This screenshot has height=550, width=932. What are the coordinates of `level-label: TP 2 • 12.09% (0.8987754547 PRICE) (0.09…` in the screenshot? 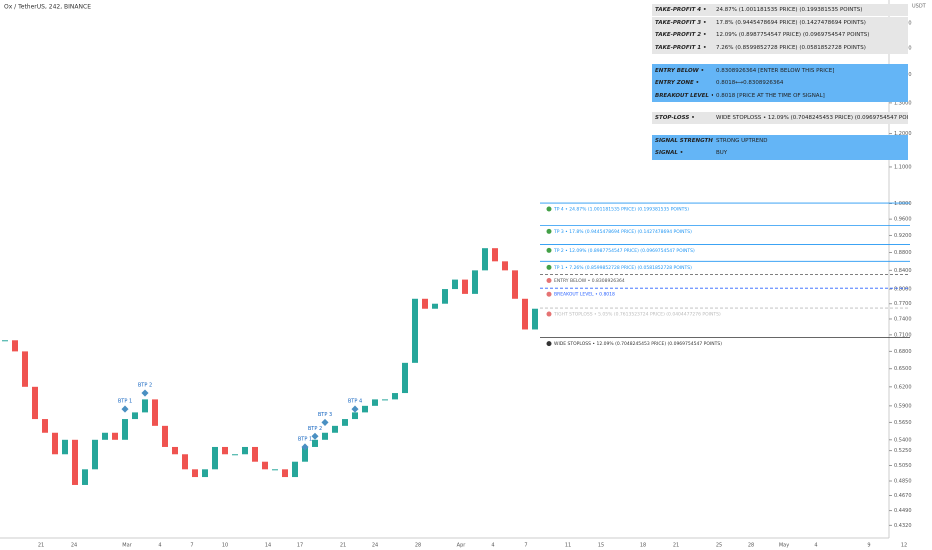 It's located at (624, 251).